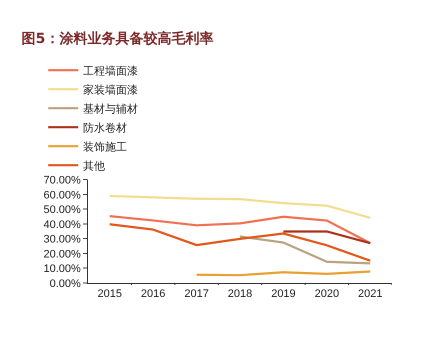 Image resolution: width=432 pixels, height=348 pixels. What do you see at coordinates (105, 127) in the screenshot?
I see `legend-label: 防水卷材` at bounding box center [105, 127].